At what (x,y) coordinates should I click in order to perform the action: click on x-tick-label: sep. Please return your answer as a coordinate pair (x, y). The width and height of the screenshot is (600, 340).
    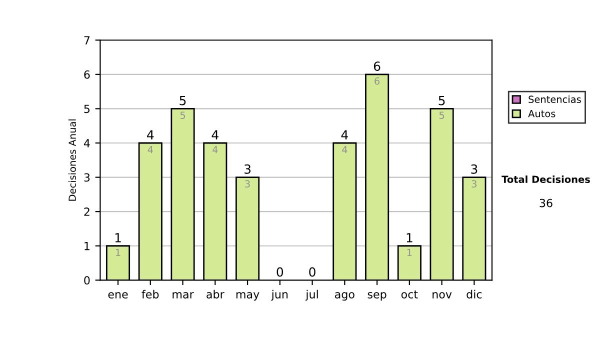
    Looking at the image, I should click on (377, 296).